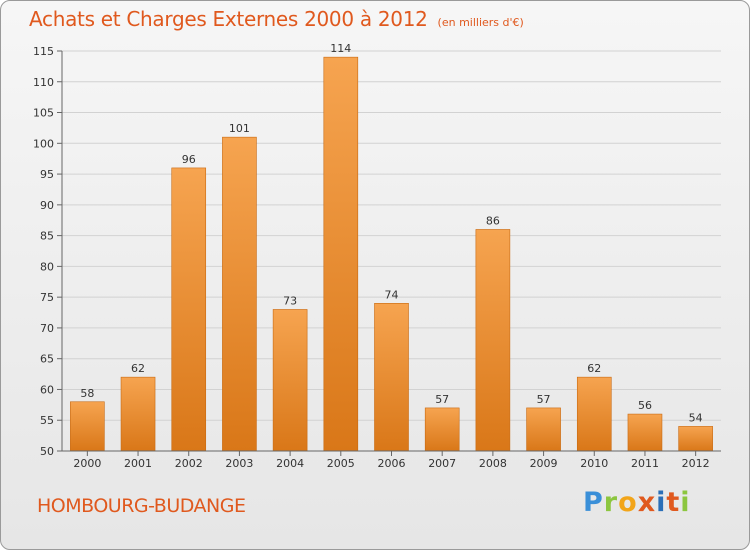  What do you see at coordinates (87, 463) in the screenshot?
I see `x-tick-label: 2000` at bounding box center [87, 463].